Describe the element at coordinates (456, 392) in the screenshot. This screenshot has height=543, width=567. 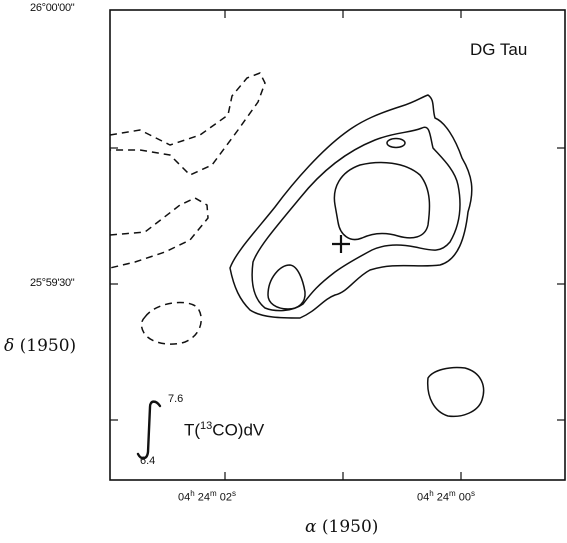
I see `contour-isolated-south` at that location.